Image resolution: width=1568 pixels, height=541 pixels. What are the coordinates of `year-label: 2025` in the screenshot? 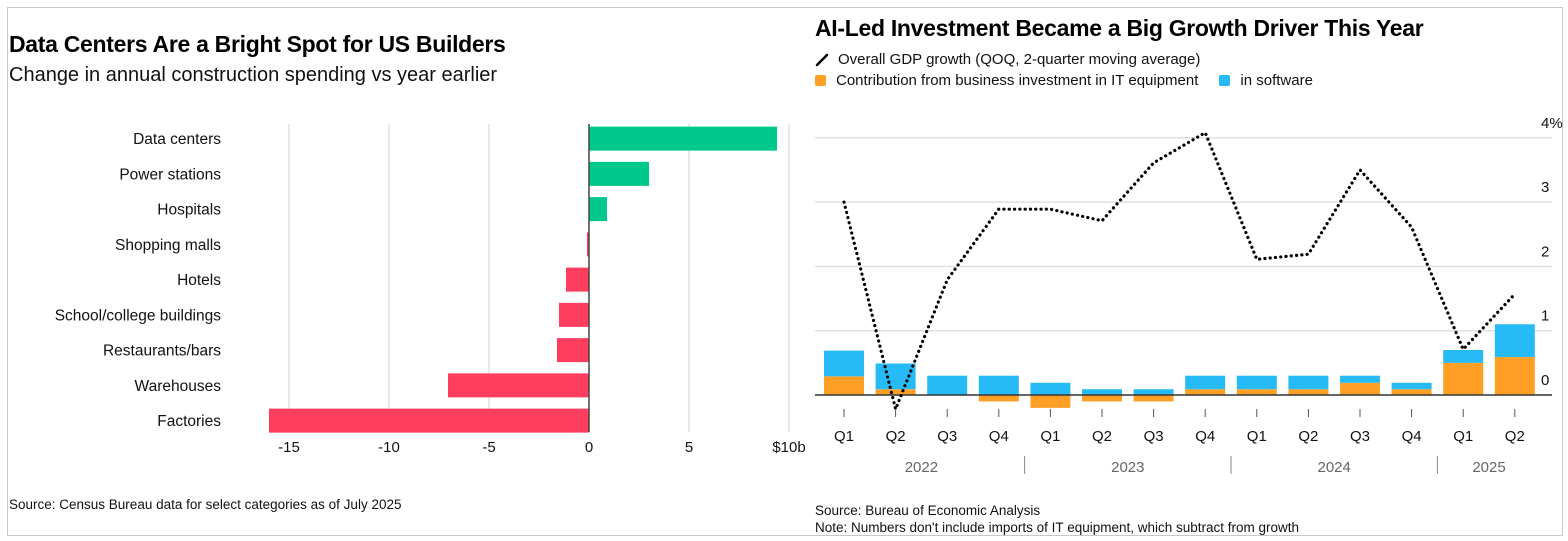 It's located at (1488, 467).